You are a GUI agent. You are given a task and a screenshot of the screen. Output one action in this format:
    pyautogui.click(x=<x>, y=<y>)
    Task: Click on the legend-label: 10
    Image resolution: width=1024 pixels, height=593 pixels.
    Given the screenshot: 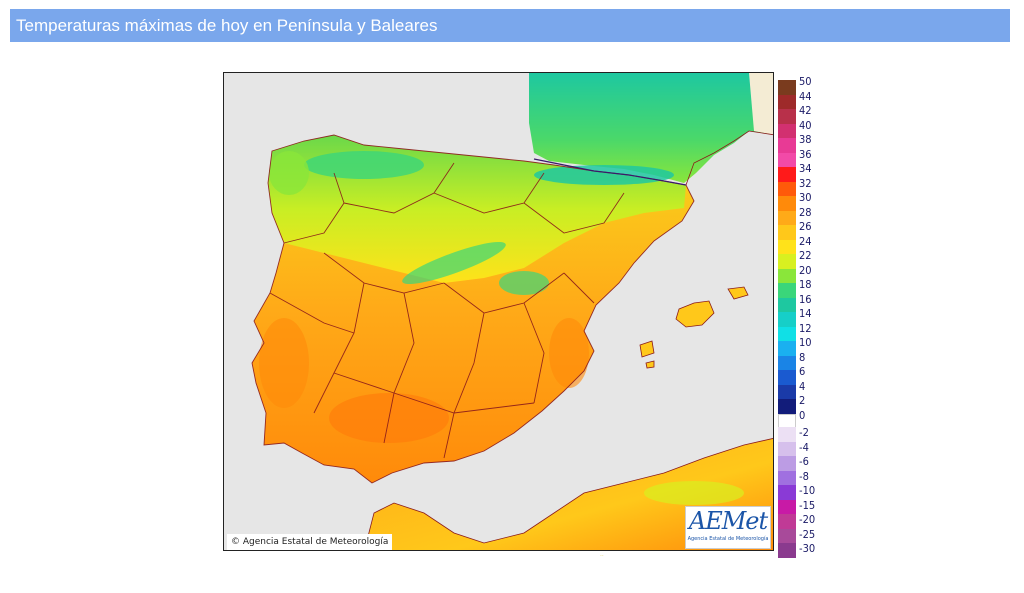 What is the action you would take?
    pyautogui.click(x=805, y=342)
    